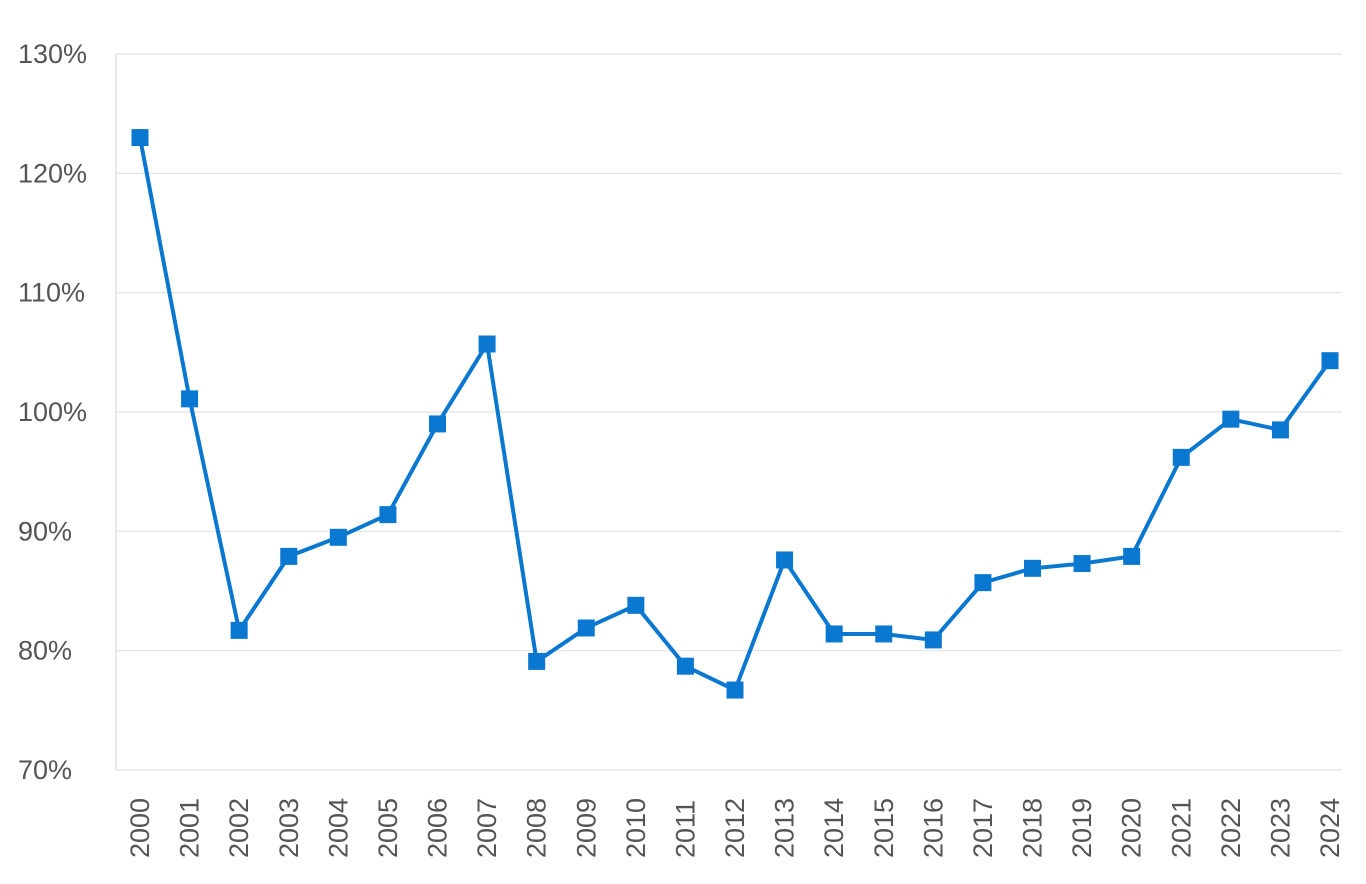 This screenshot has width=1366, height=884. I want to click on x-tick-label: 2012, so click(735, 828).